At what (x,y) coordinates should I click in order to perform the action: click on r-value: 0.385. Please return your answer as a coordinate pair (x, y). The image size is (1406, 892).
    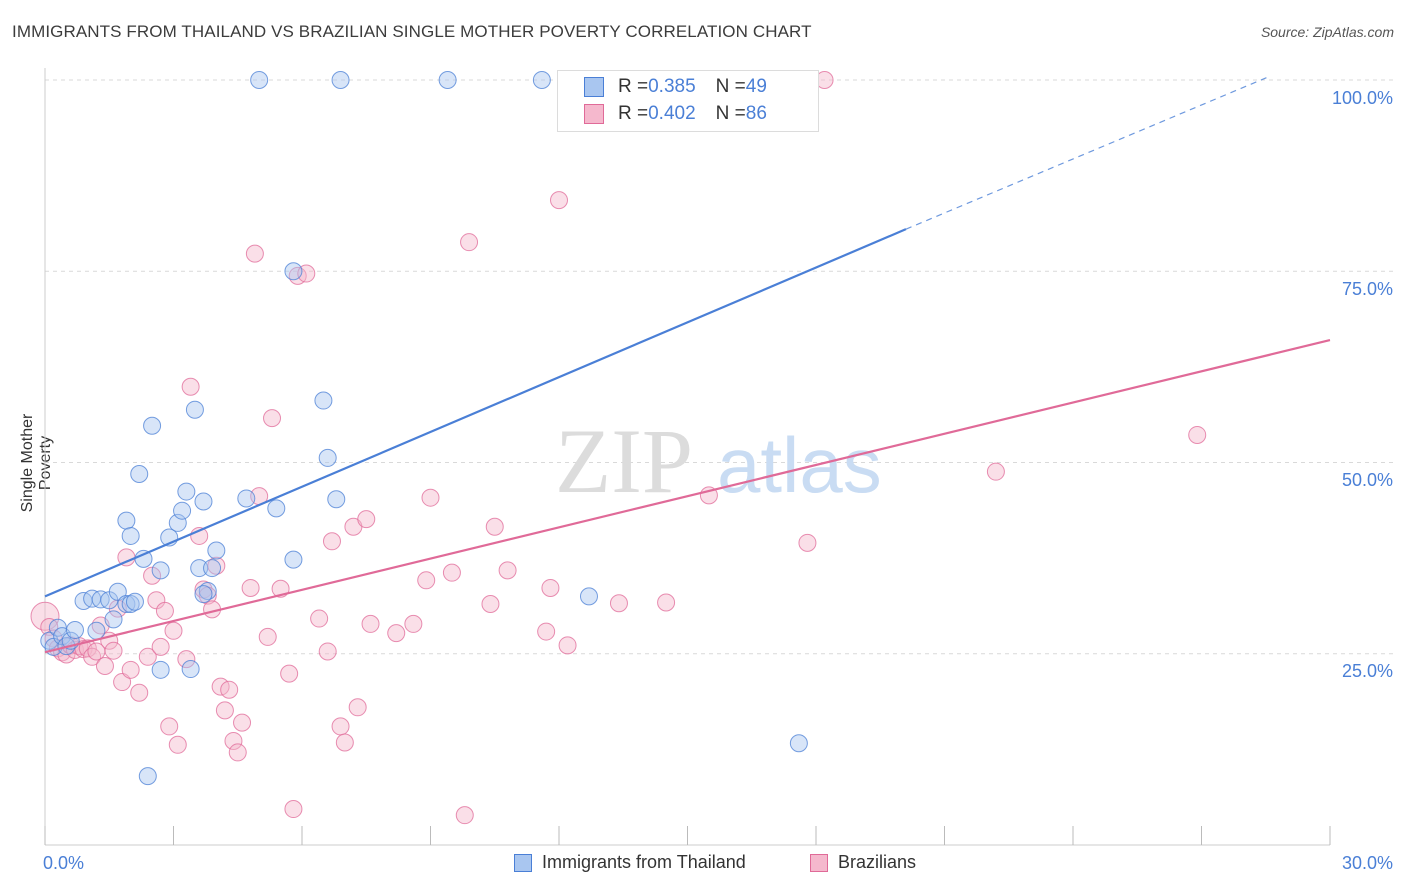
    Looking at the image, I should click on (672, 86).